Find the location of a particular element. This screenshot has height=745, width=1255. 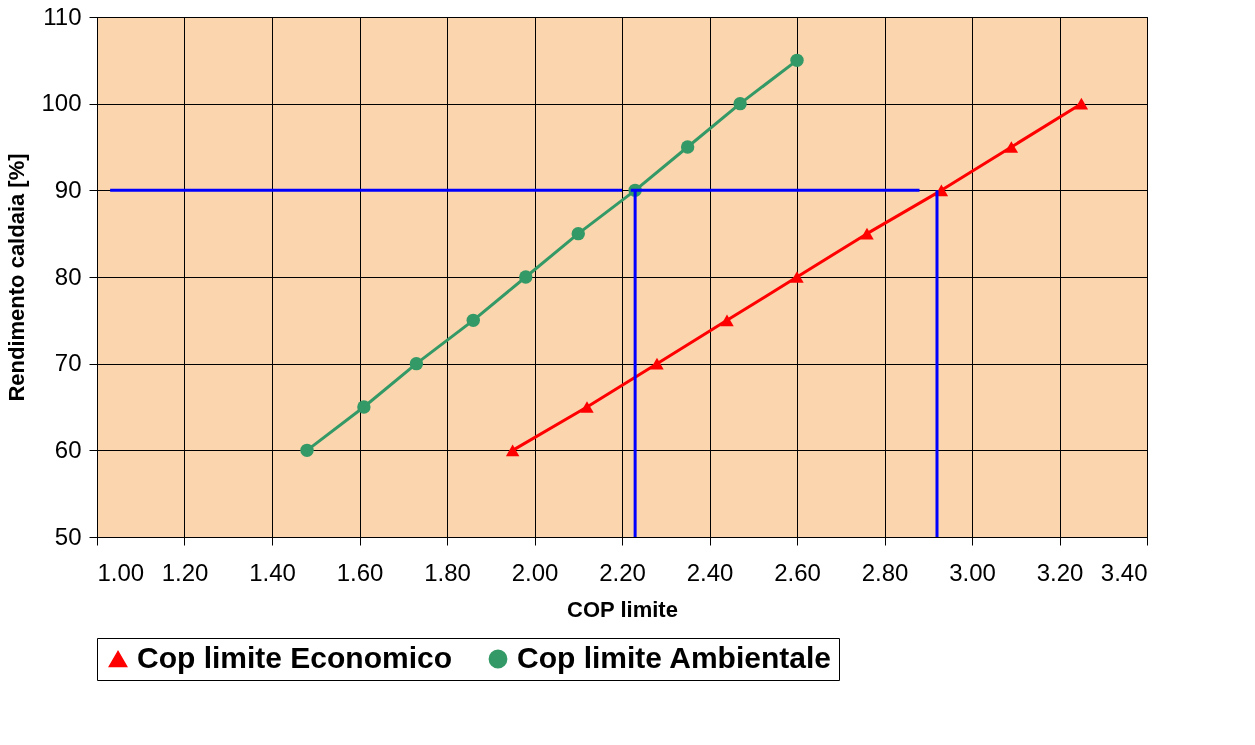

x-axis-title: COP limite is located at coordinates (622, 609).